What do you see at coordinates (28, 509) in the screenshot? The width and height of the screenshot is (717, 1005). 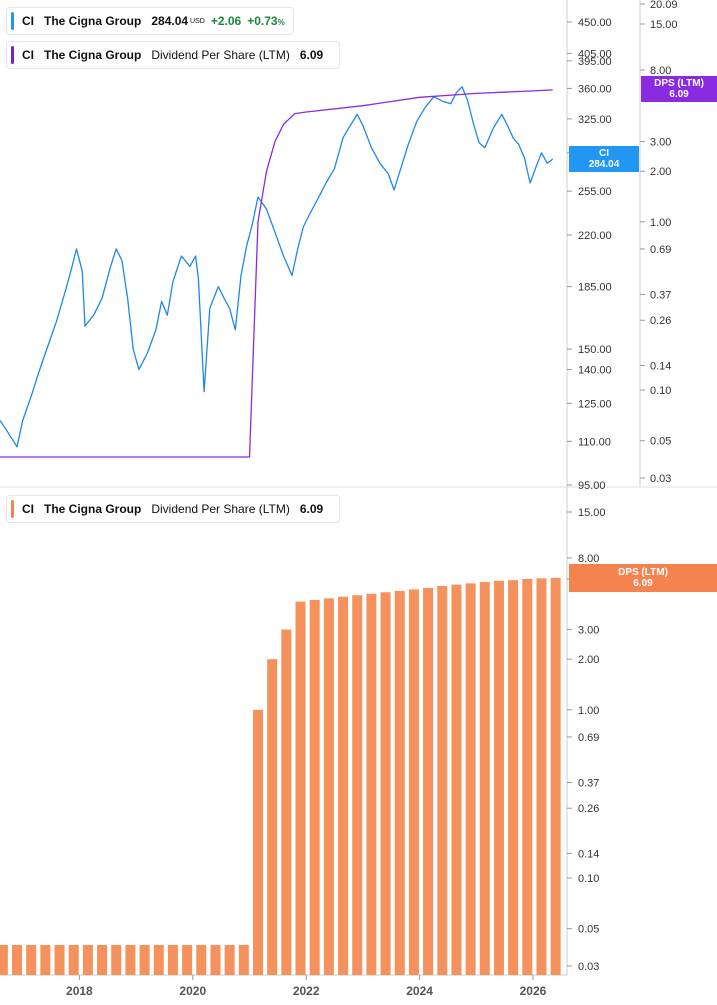 I see `legend-dps-bottom-symbol: CI` at bounding box center [28, 509].